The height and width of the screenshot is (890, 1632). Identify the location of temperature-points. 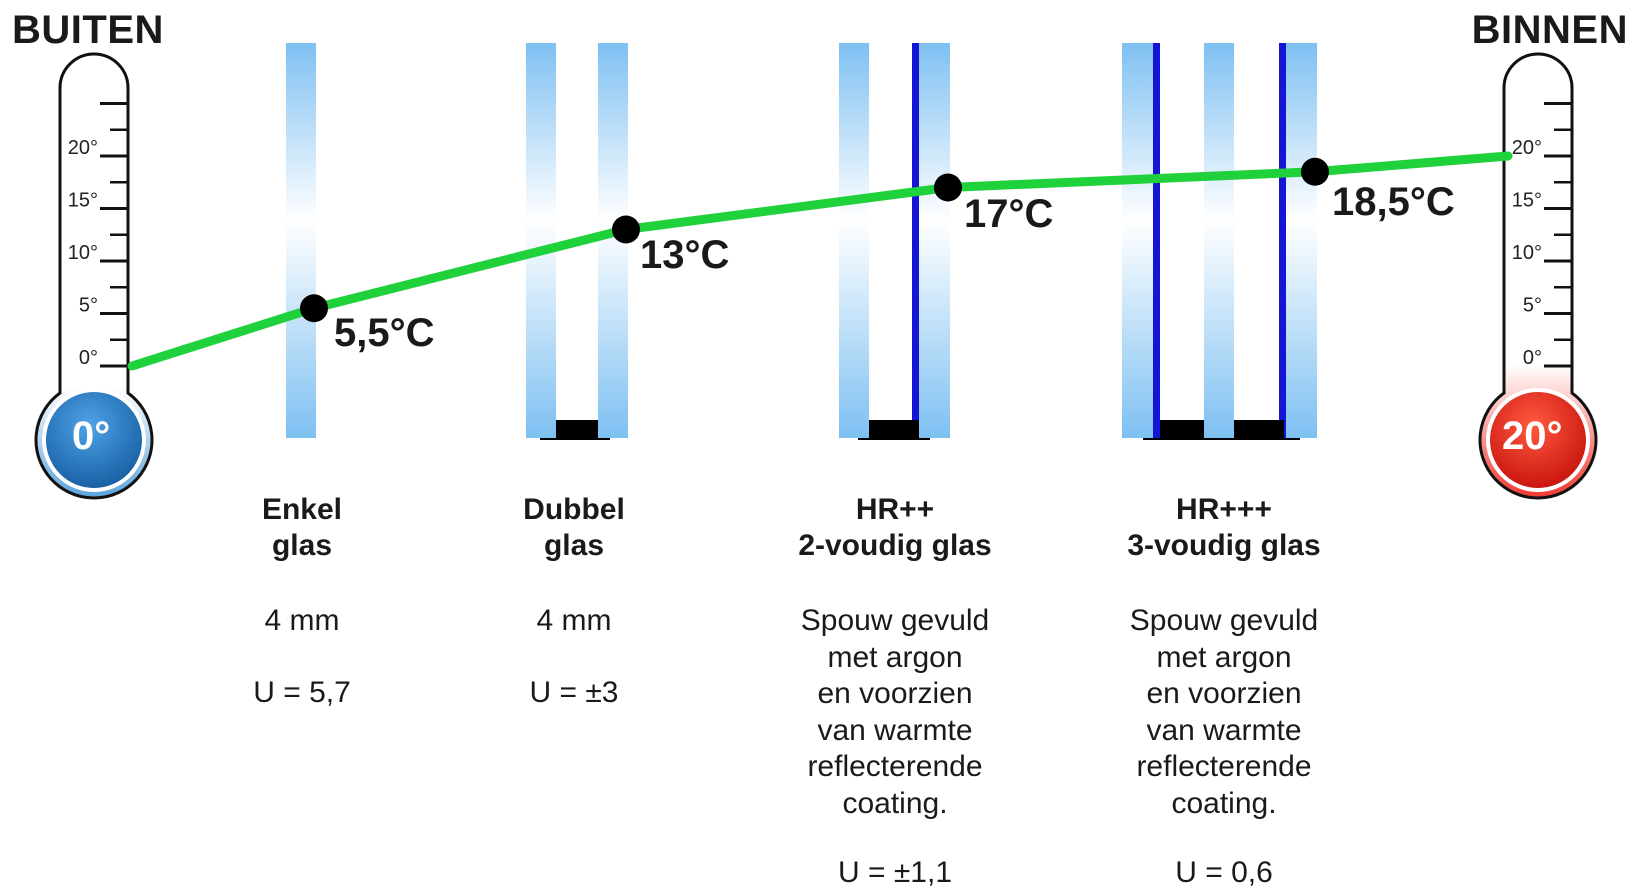
(814, 240).